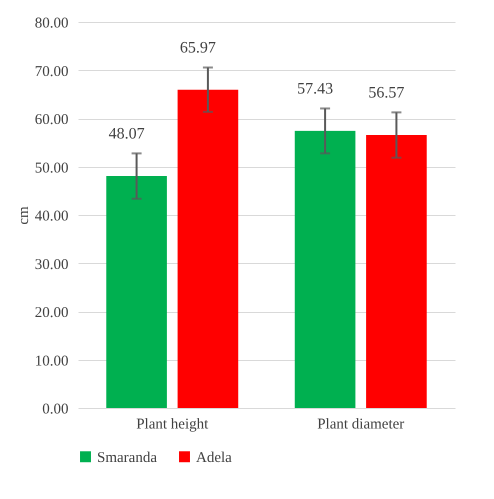  Describe the element at coordinates (51, 72) in the screenshot. I see `y-tick-label: 70.00` at that location.